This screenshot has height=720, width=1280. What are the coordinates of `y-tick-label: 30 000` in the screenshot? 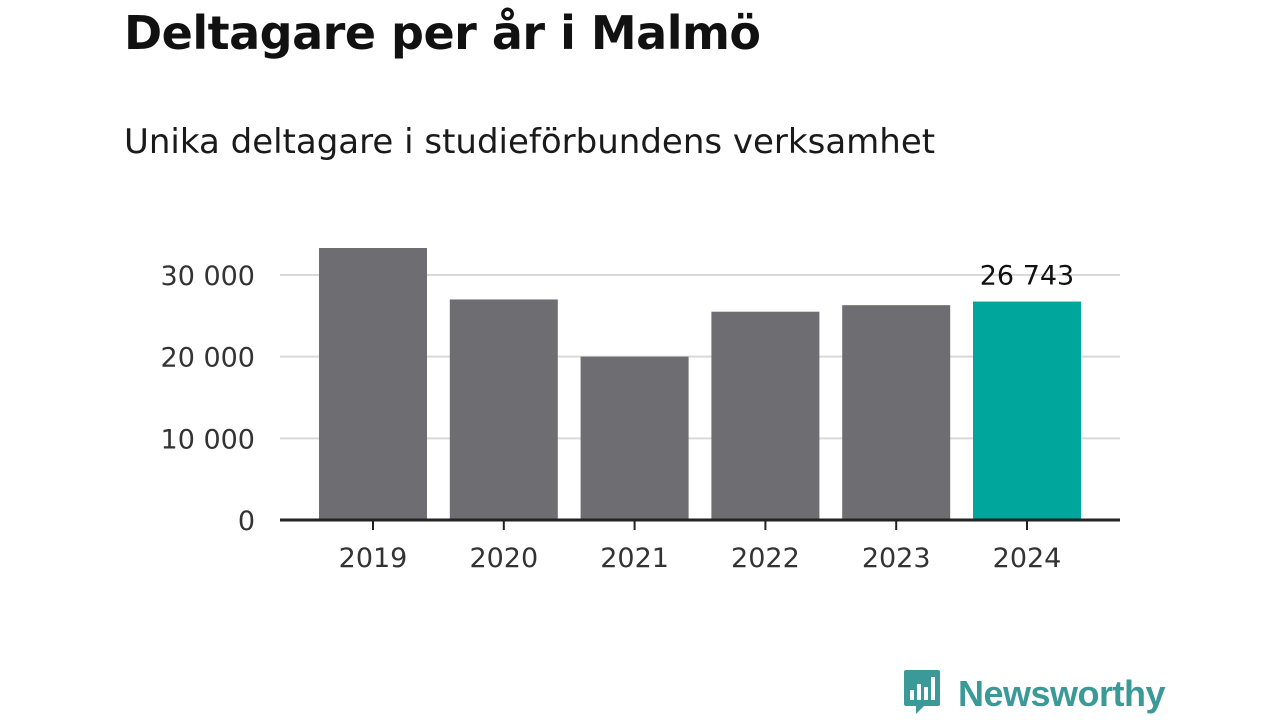 It's located at (208, 276).